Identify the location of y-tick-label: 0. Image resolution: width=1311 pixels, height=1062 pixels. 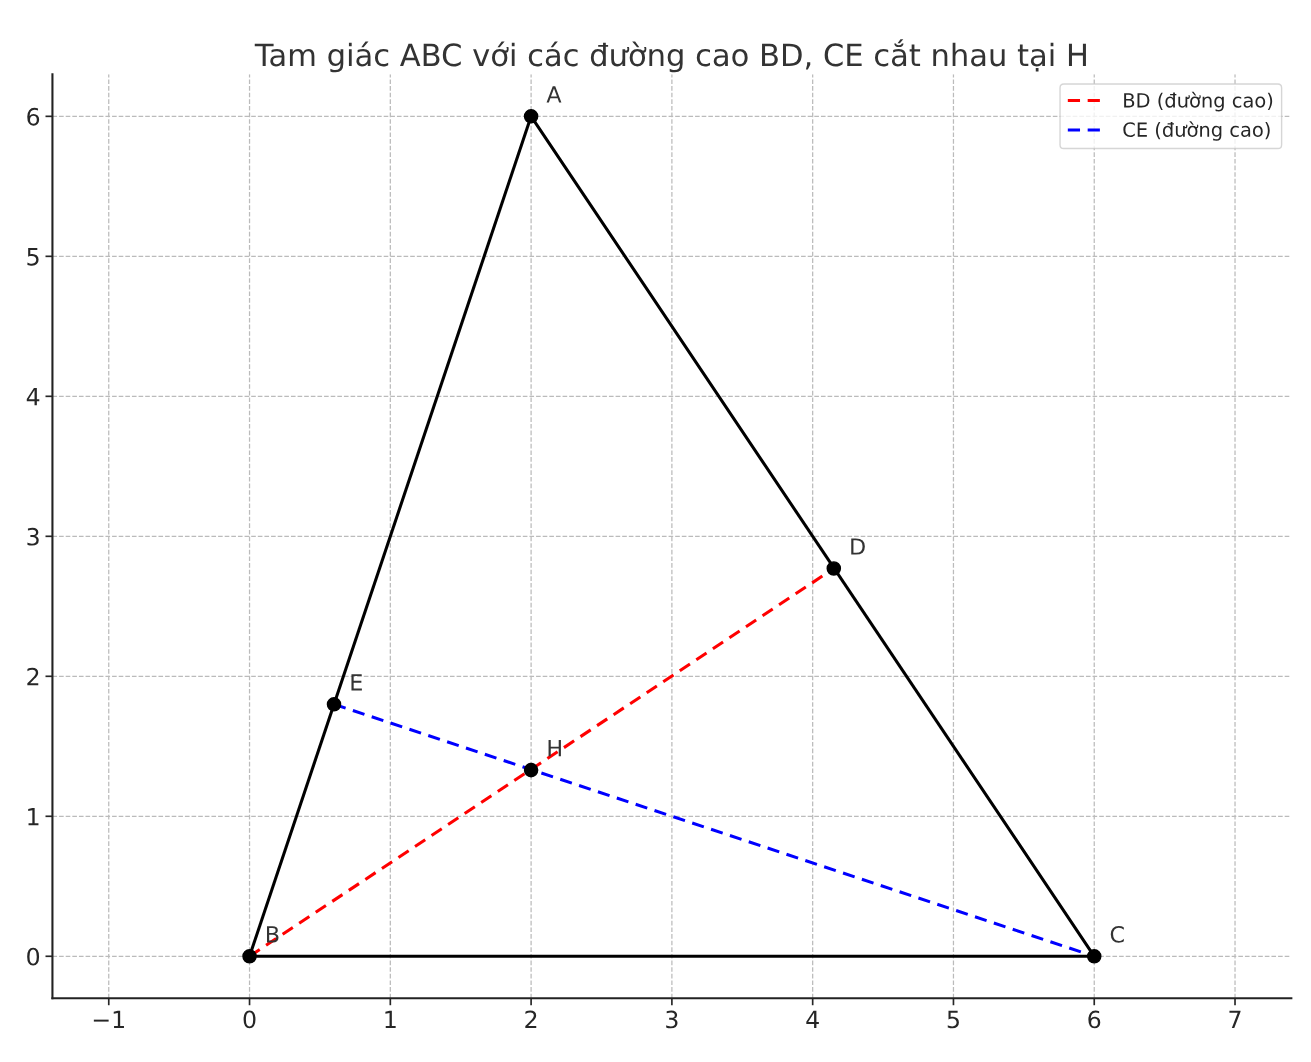
(33, 956).